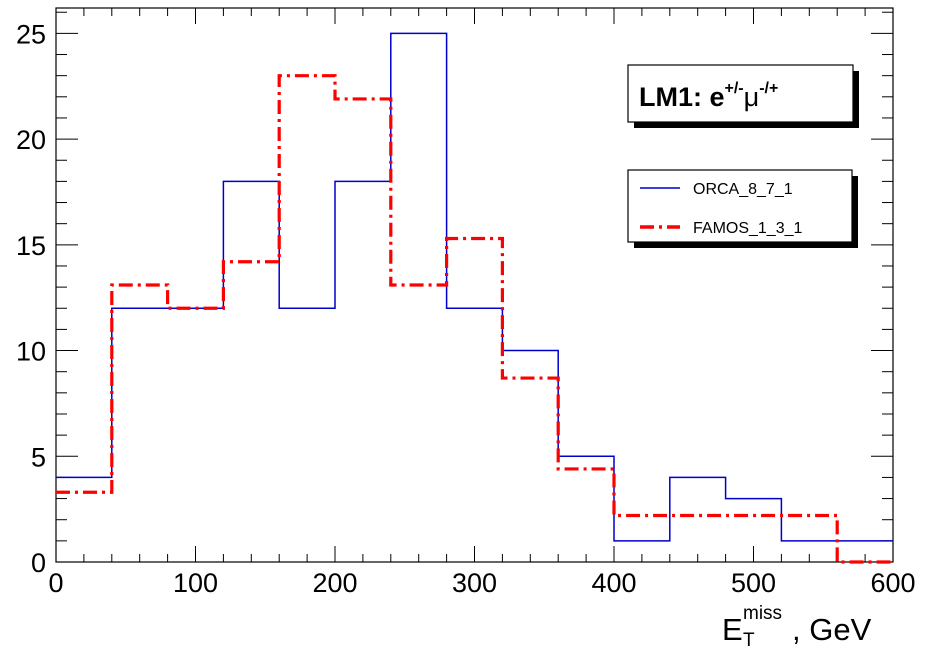 This screenshot has width=925, height=655. What do you see at coordinates (31, 34) in the screenshot?
I see `y-tick-label: 25` at bounding box center [31, 34].